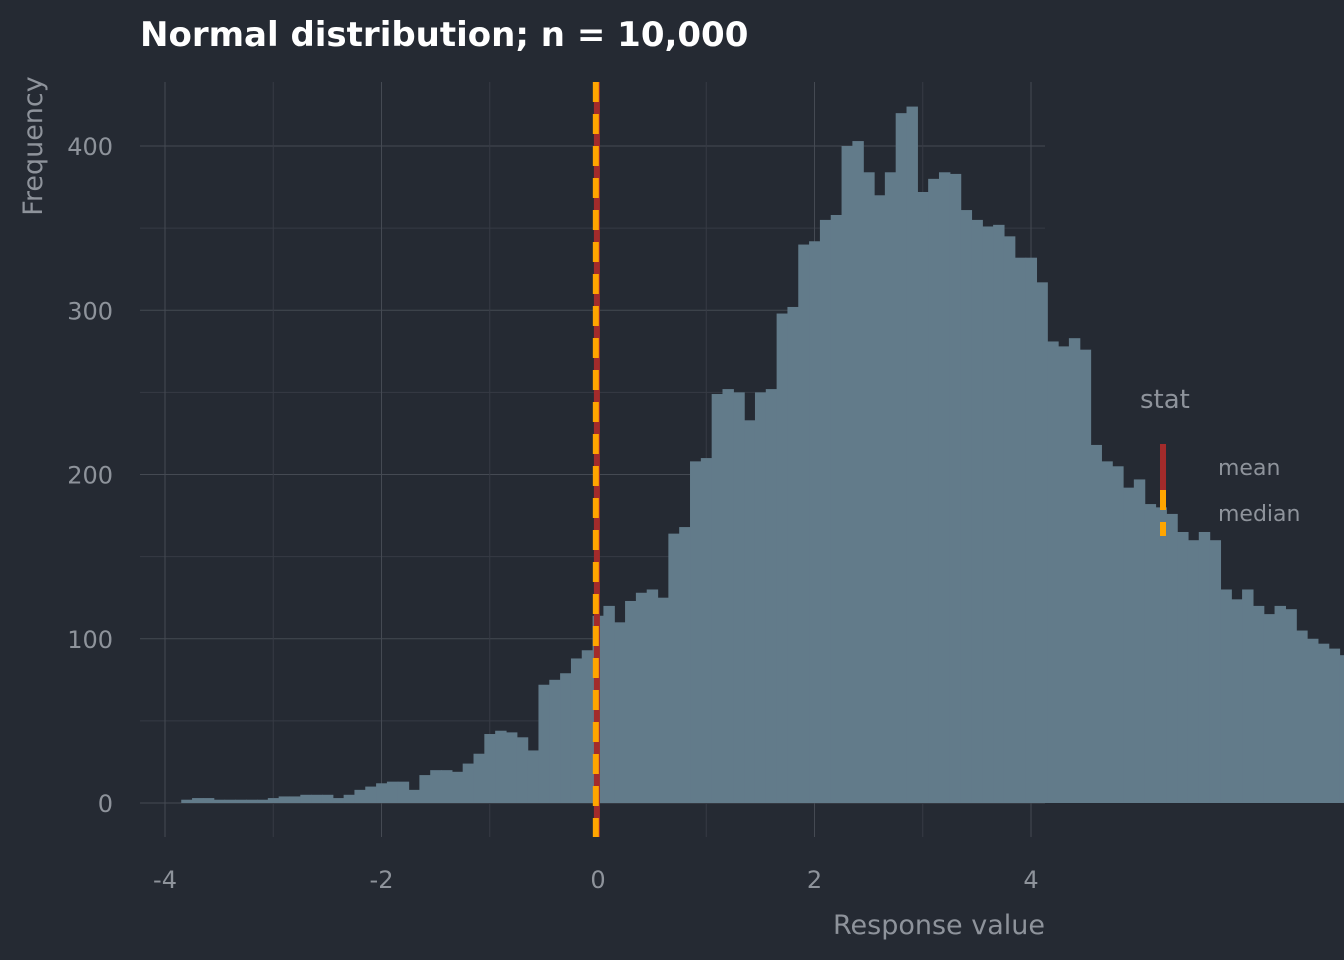  Describe the element at coordinates (939, 925) in the screenshot. I see `x-axis-title: Response value` at that location.